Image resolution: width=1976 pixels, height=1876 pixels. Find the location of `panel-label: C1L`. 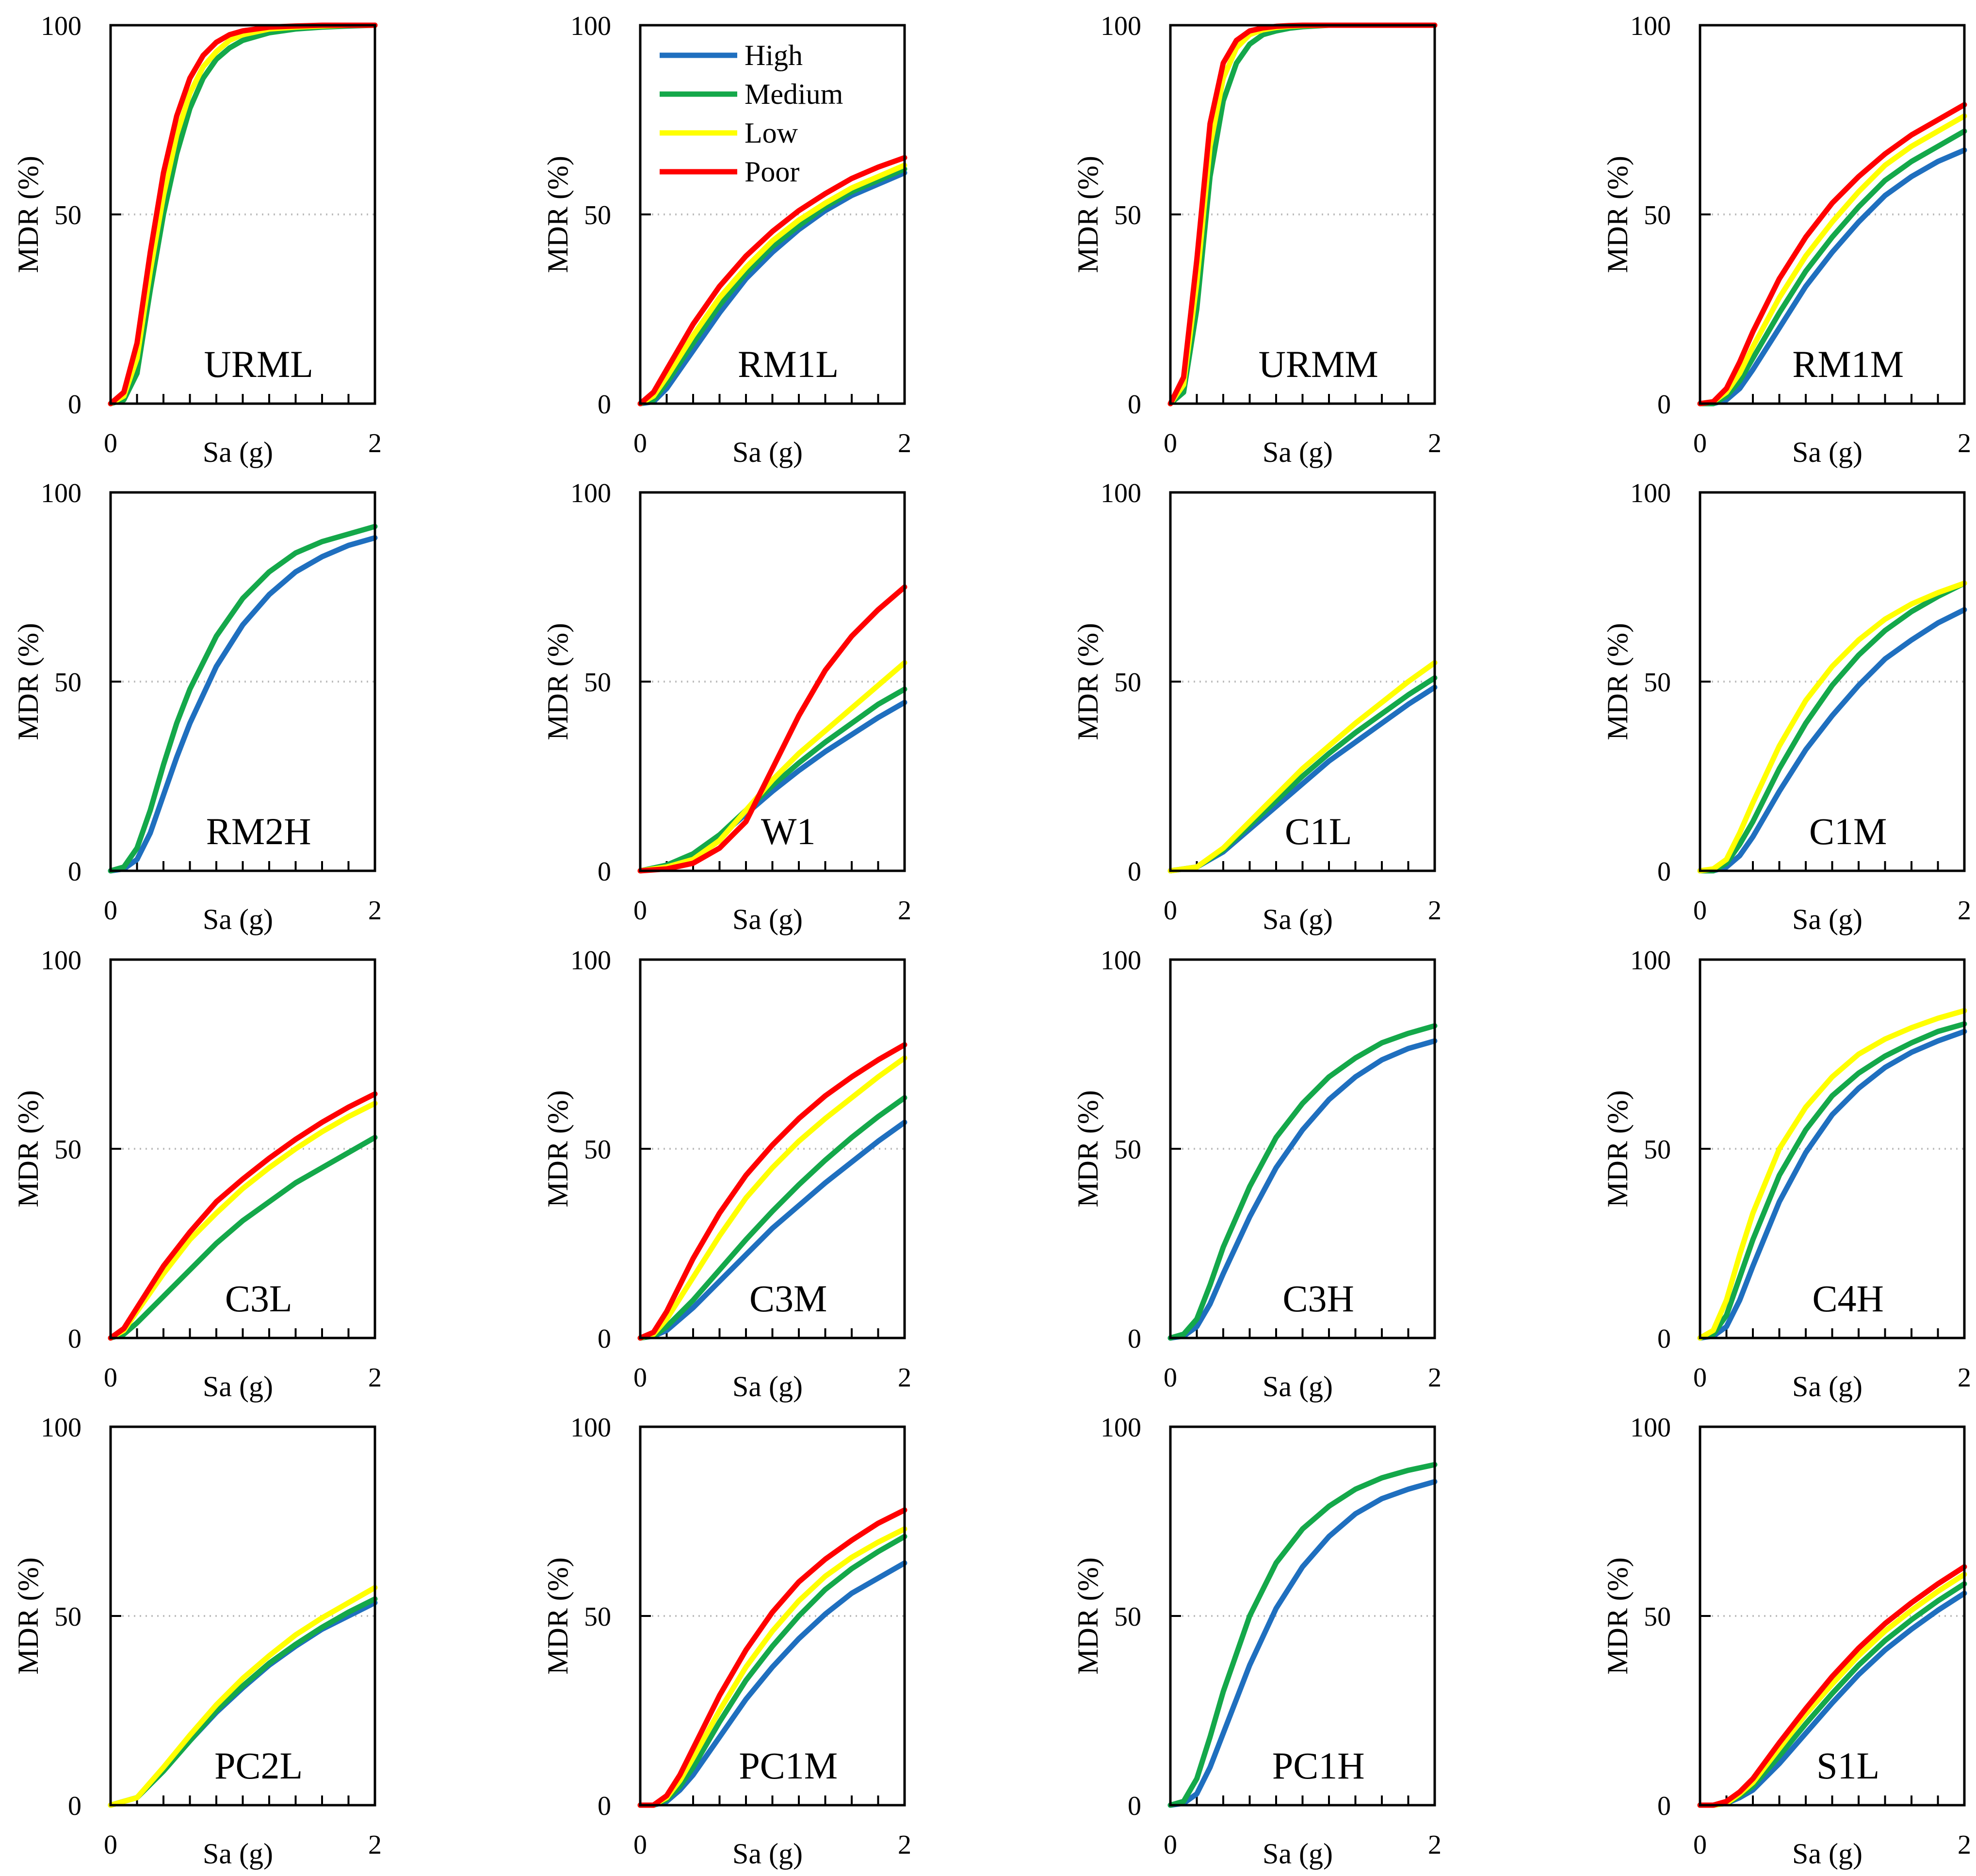

panel-label: C1L is located at coordinates (1318, 831).